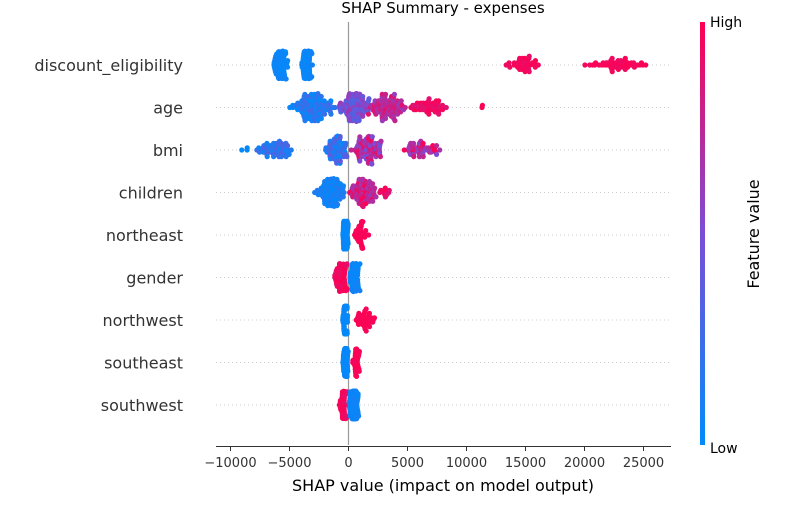  I want to click on feature-label-children: children, so click(151, 193).